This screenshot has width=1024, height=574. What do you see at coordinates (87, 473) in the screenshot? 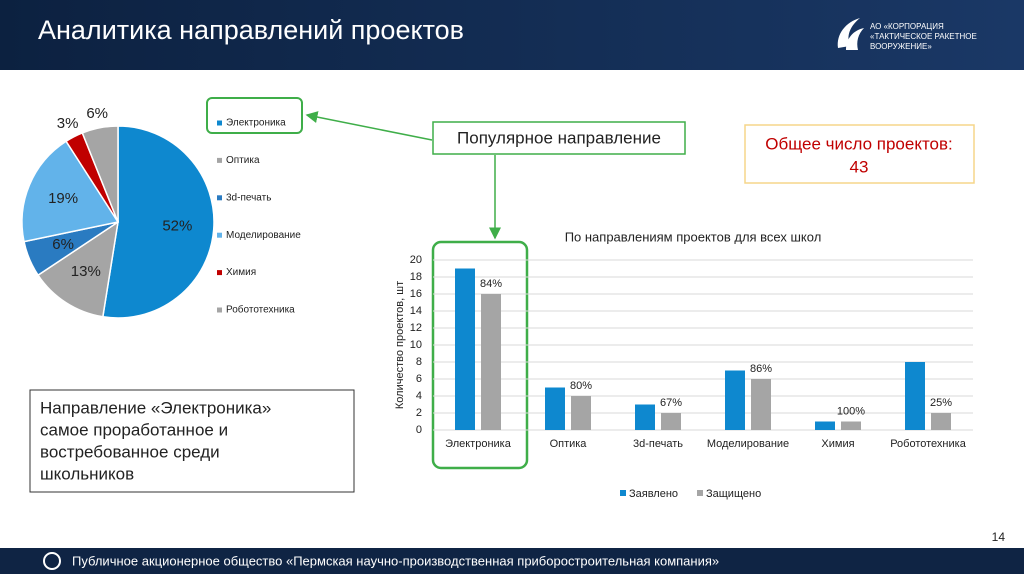
I see `note-text: школьников` at bounding box center [87, 473].